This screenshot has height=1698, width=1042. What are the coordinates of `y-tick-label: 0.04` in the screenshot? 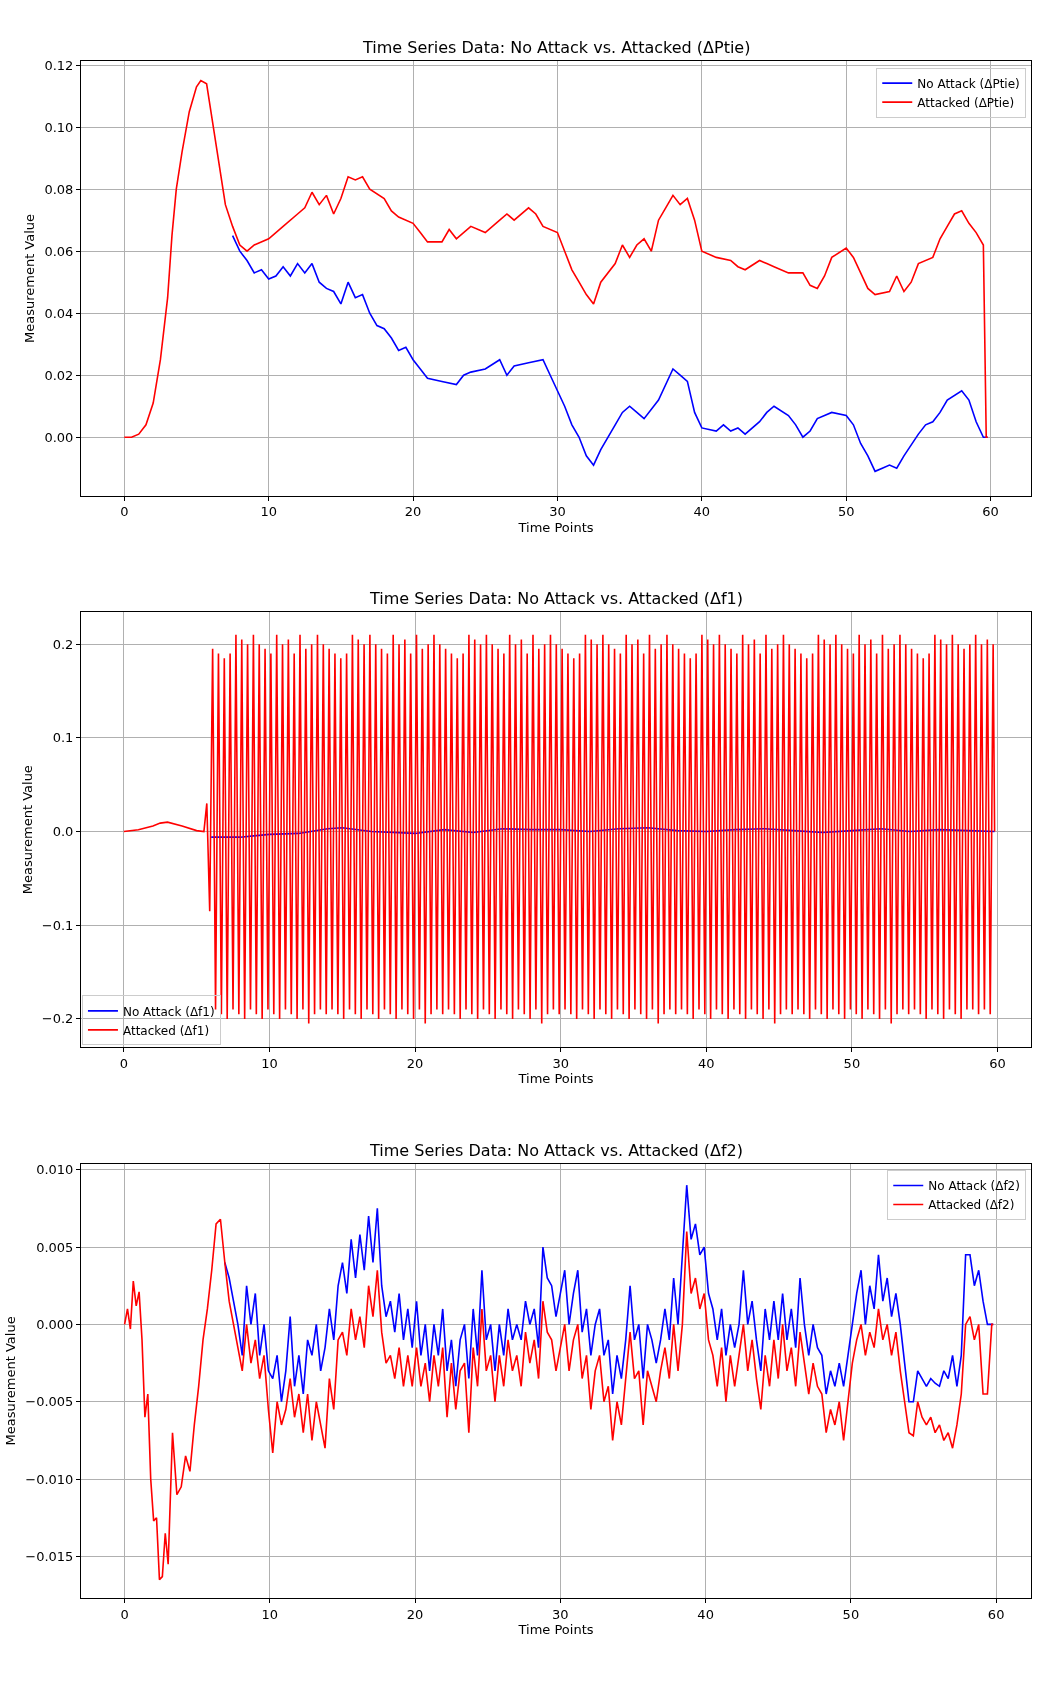 It's located at (59, 313).